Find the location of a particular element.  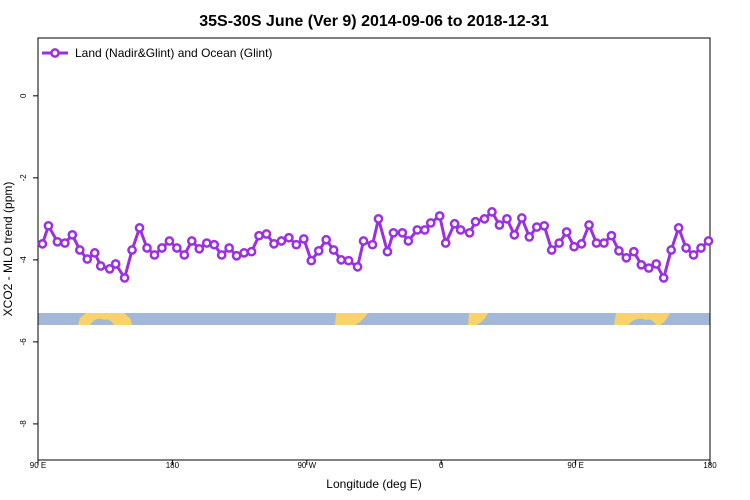

y-axis-label: XCO2 - MLO trend (ppm) is located at coordinates (8, 249).